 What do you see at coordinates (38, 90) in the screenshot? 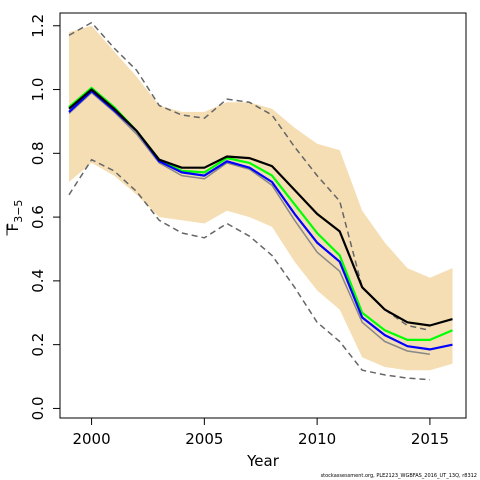
I see `y-tick-label: 1.0` at bounding box center [38, 90].